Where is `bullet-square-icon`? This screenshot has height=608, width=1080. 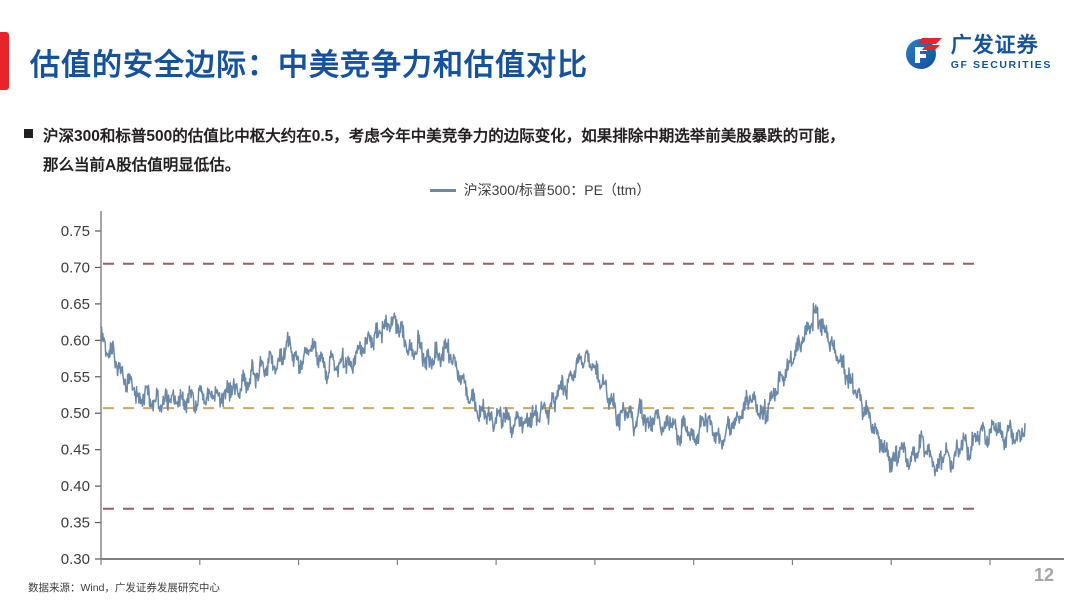 bullet-square-icon is located at coordinates (28, 133).